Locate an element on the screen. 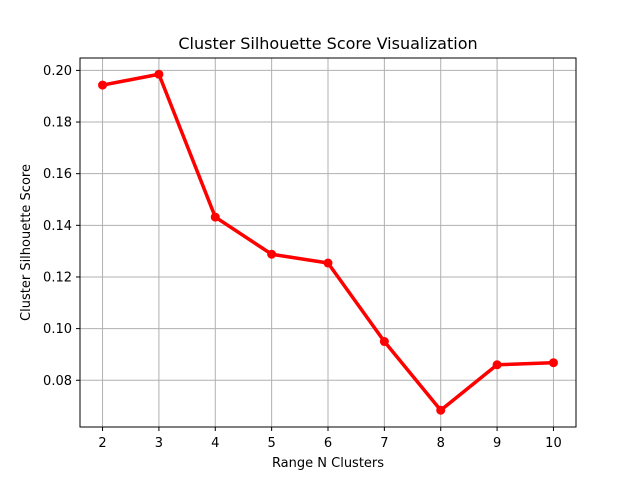  x-tick-label: 5 is located at coordinates (271, 443).